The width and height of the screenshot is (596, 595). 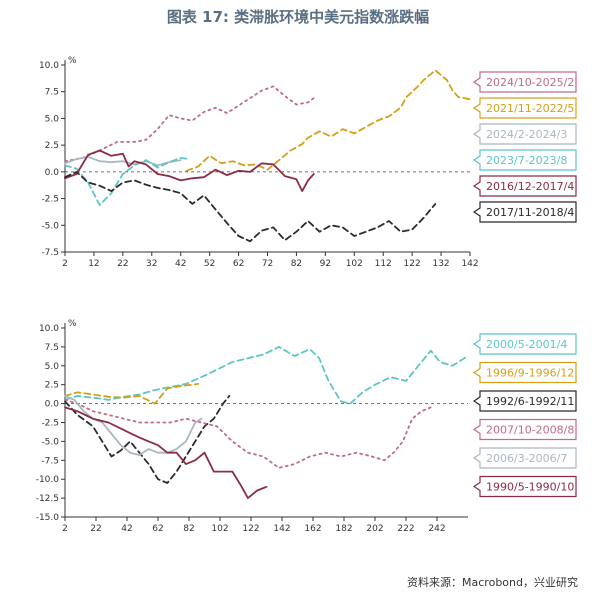 What do you see at coordinates (530, 487) in the screenshot?
I see `legend-label: 1990/5-1990/10` at bounding box center [530, 487].